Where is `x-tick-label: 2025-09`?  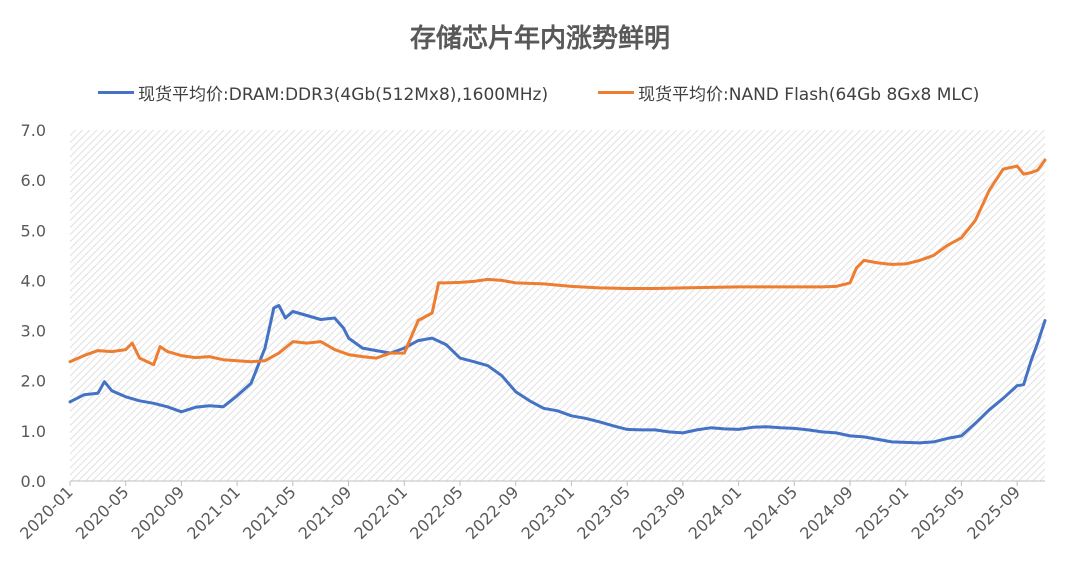 x-tick-label: 2025-09 is located at coordinates (993, 512).